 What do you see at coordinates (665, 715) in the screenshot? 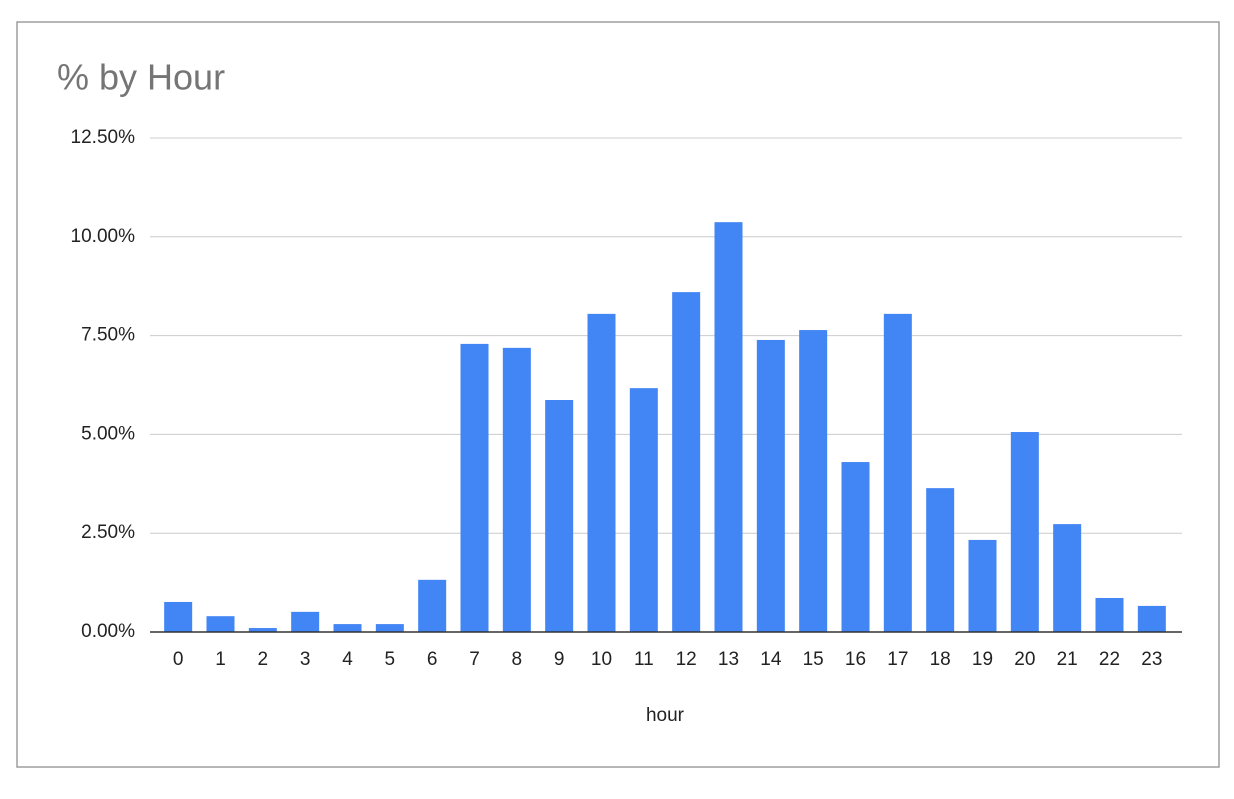
I see `x-axis-title: hour` at bounding box center [665, 715].